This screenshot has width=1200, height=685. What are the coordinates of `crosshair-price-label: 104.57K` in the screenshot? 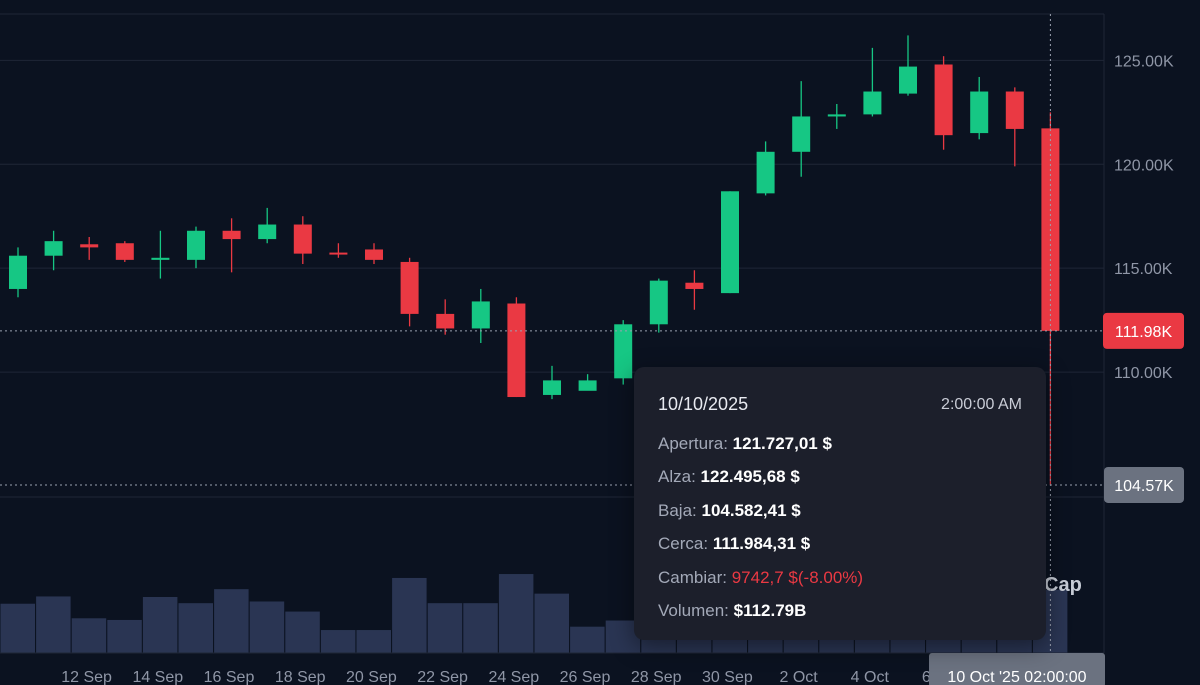 It's located at (1144, 486).